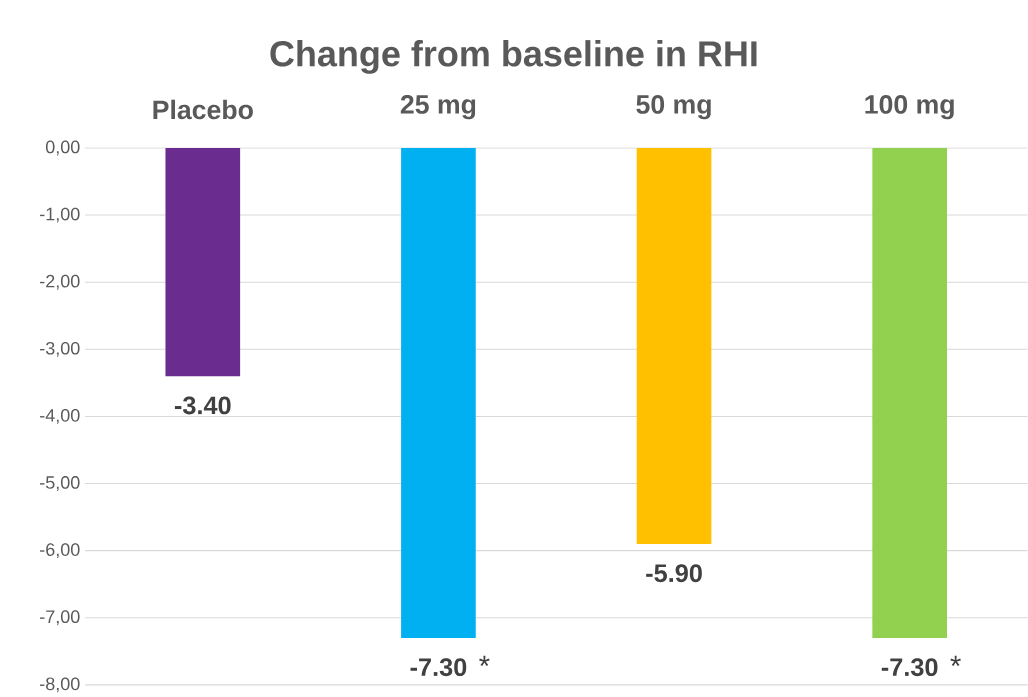  Describe the element at coordinates (60, 349) in the screenshot. I see `y-tick-label: -3,00` at that location.